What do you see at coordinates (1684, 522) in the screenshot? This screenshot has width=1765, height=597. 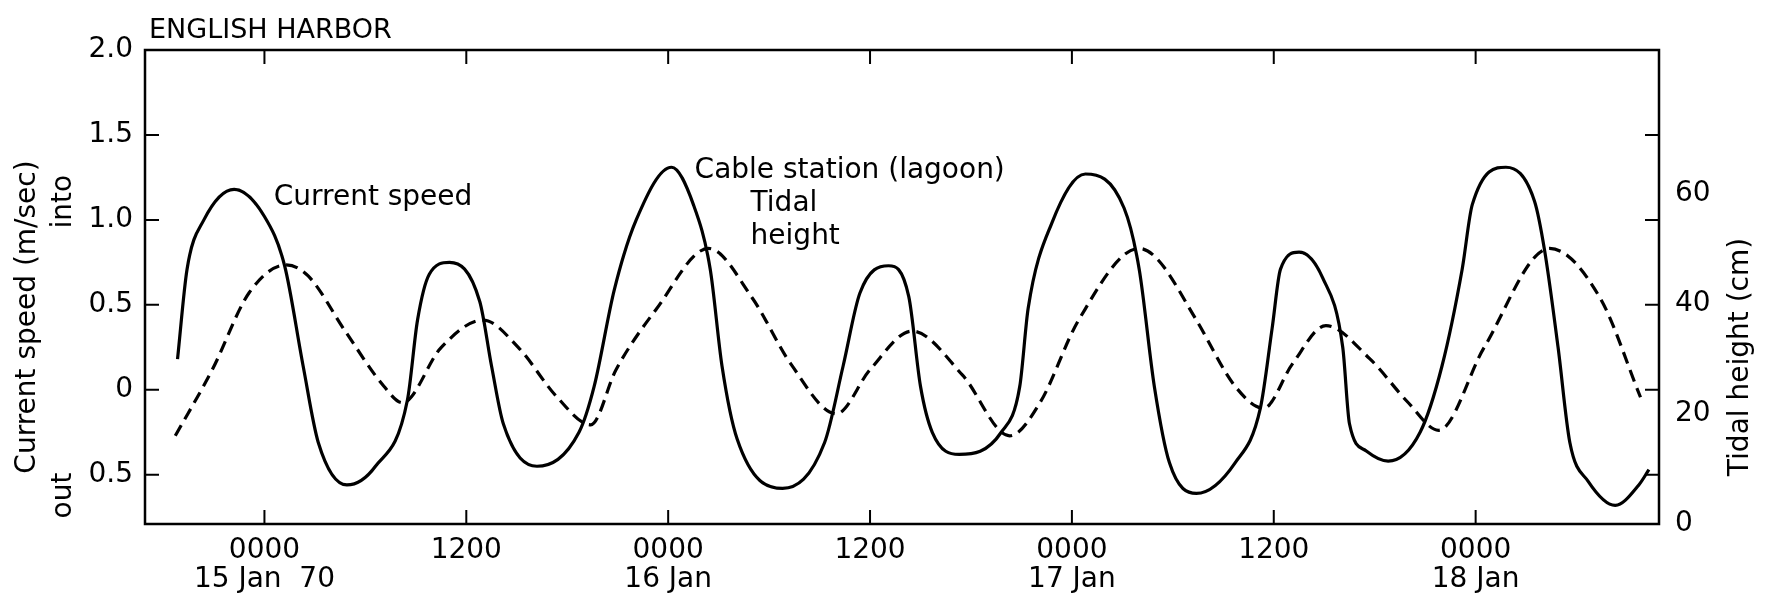 I see `y2-tick-label: 0` at bounding box center [1684, 522].